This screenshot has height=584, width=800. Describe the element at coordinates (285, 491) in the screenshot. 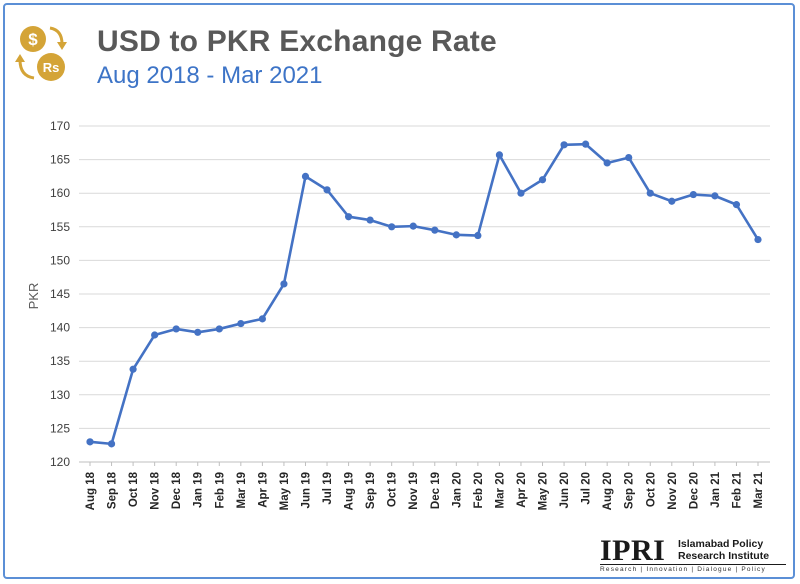

I see `x-tick-label: May 19` at that location.